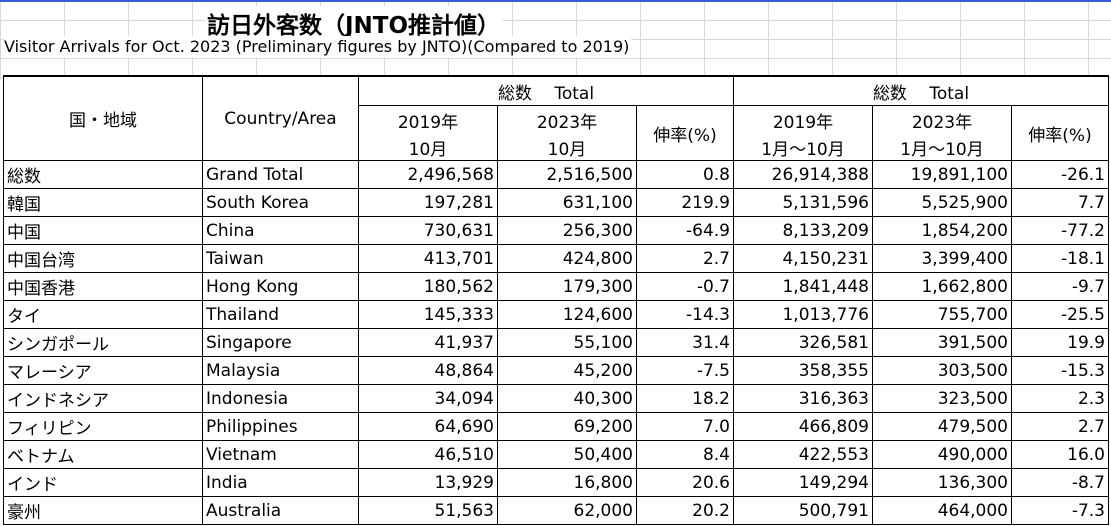 The image size is (1111, 526). Describe the element at coordinates (567, 314) in the screenshot. I see `oct-2023-cell: 124,600` at that location.